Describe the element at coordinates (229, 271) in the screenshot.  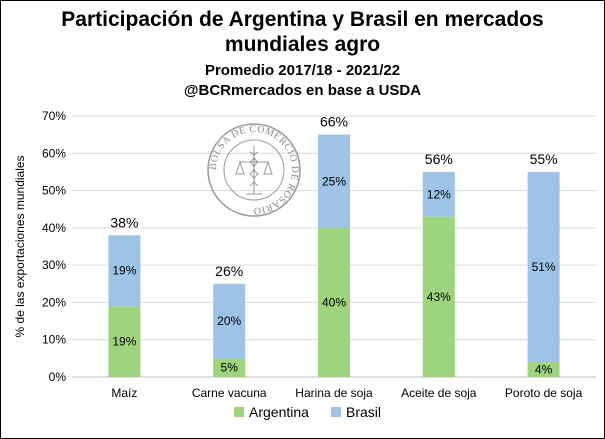
I see `total-label: 26%` at that location.